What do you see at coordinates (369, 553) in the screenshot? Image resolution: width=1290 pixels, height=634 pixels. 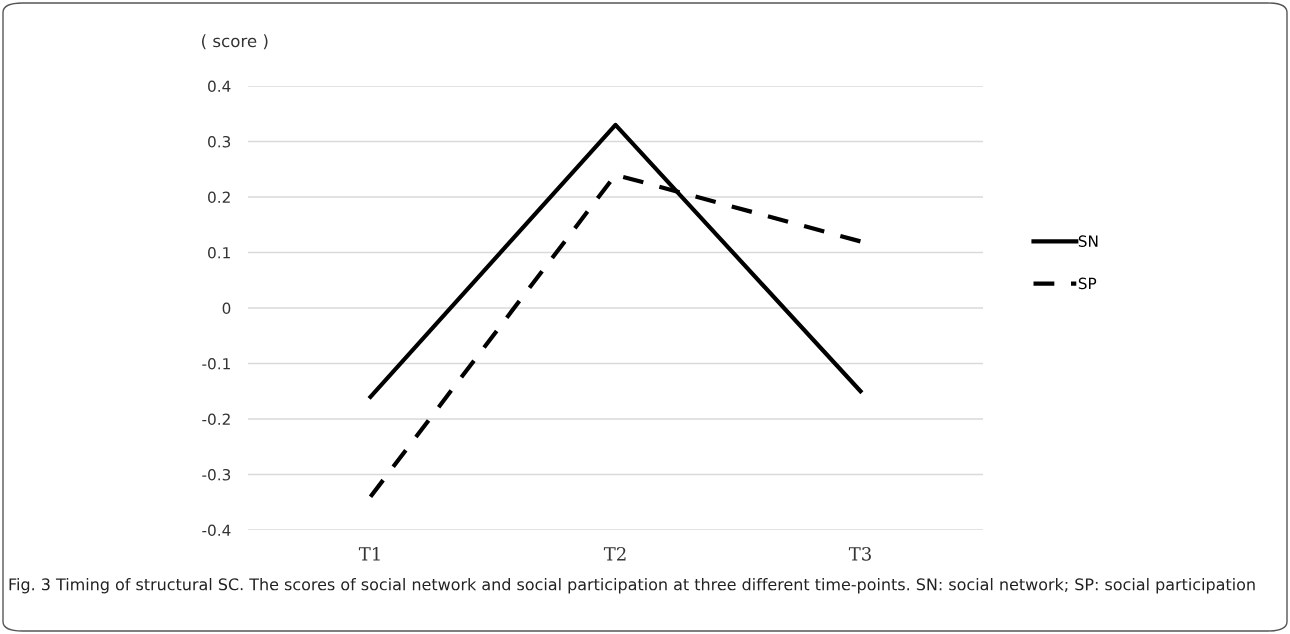 I see `x-tick-label: T1` at bounding box center [369, 553].